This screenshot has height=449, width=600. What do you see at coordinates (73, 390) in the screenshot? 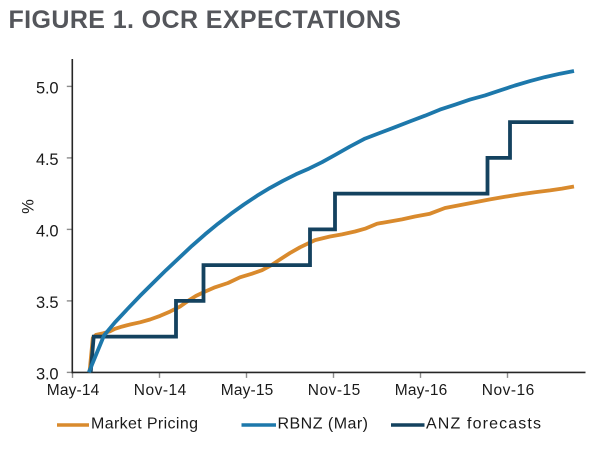
I see `svg-text: May-14` at bounding box center [73, 390].